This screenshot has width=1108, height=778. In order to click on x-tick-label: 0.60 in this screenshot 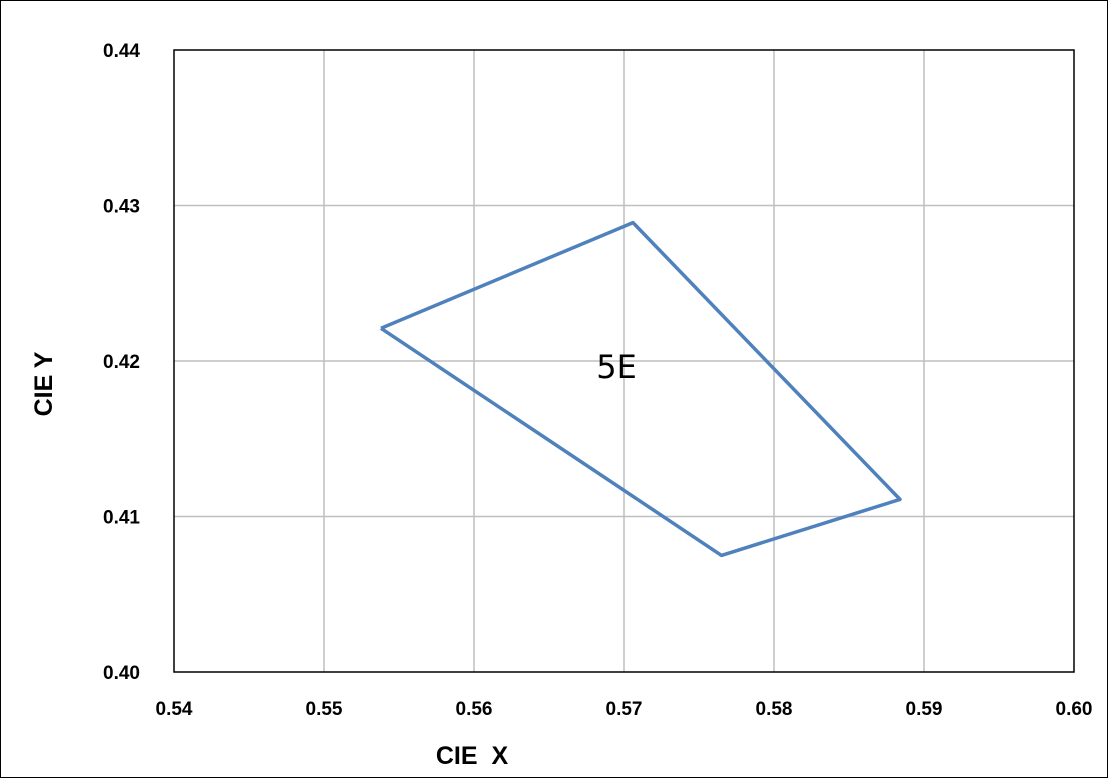, I will do `click(1074, 709)`.